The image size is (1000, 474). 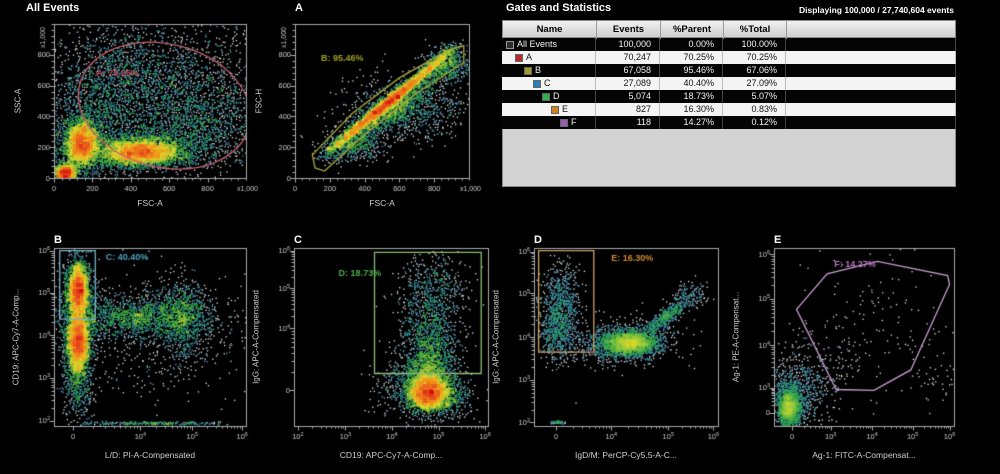 I want to click on gate-name-label: E, so click(x=565, y=109).